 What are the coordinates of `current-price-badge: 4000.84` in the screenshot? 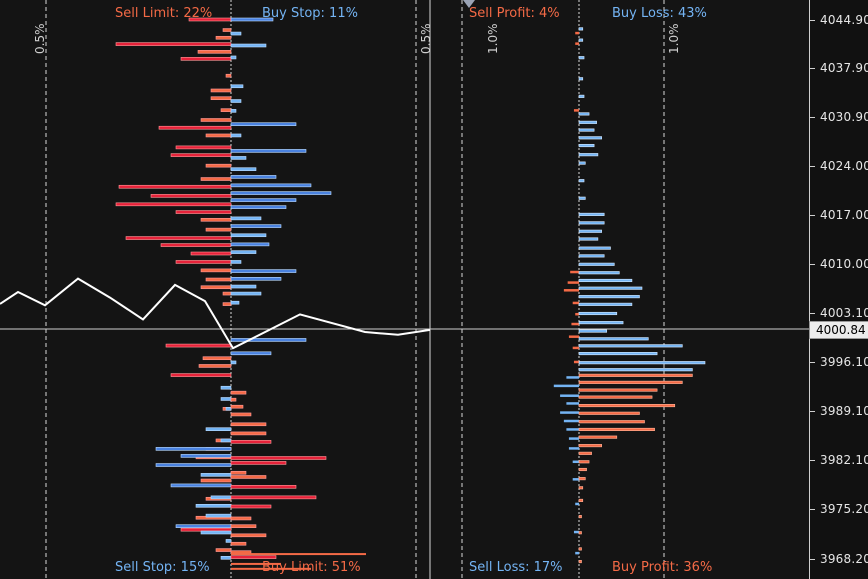 It's located at (838, 330).